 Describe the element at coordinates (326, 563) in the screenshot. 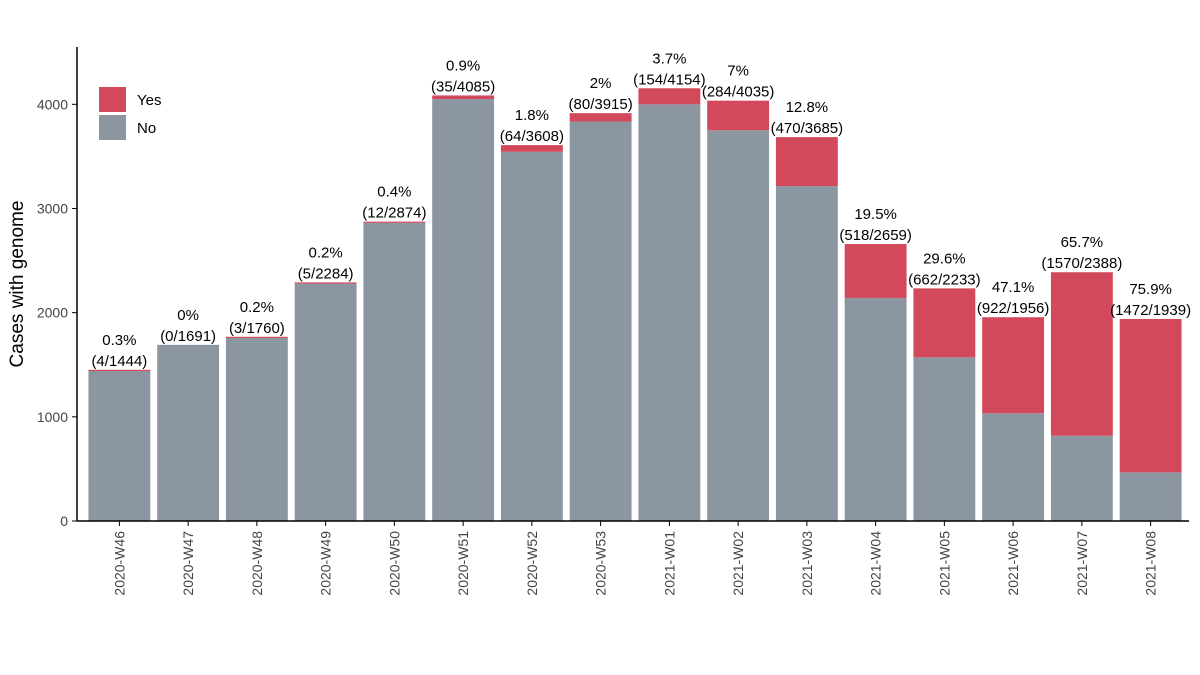

I see `x-tick-label-2020-W49: 2020-W49` at that location.